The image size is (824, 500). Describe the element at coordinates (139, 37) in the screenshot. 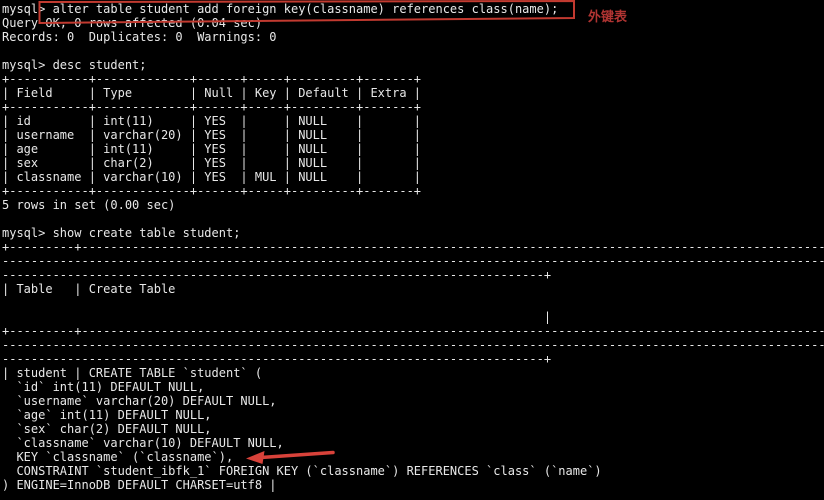

I see `terminal-line: Records: 0 Duplicates: 0 Warnings: 0` at that location.